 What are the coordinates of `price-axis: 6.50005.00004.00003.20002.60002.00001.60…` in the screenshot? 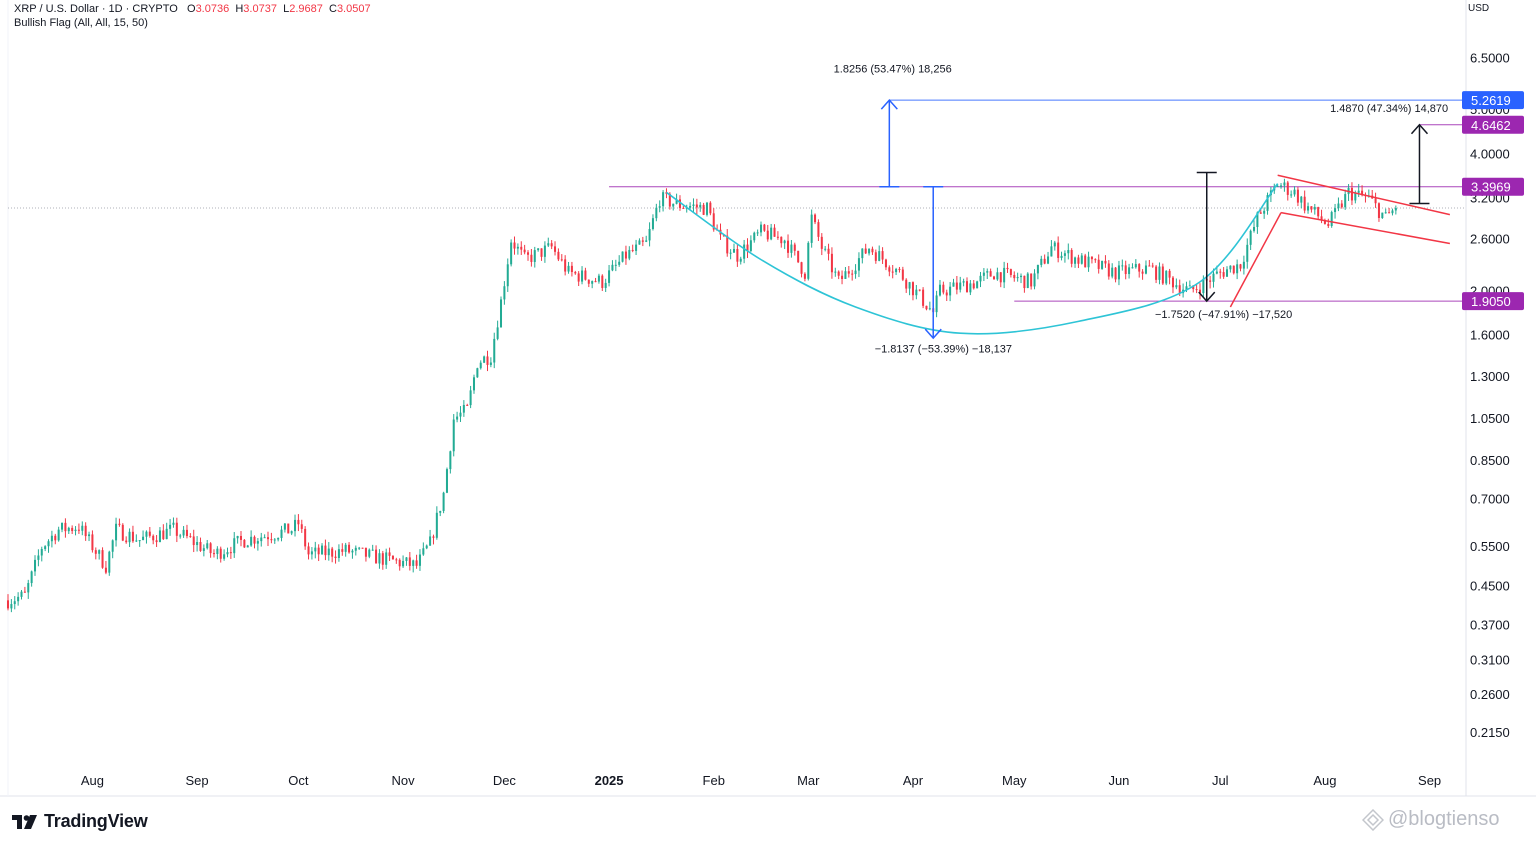 It's located at (1490, 395).